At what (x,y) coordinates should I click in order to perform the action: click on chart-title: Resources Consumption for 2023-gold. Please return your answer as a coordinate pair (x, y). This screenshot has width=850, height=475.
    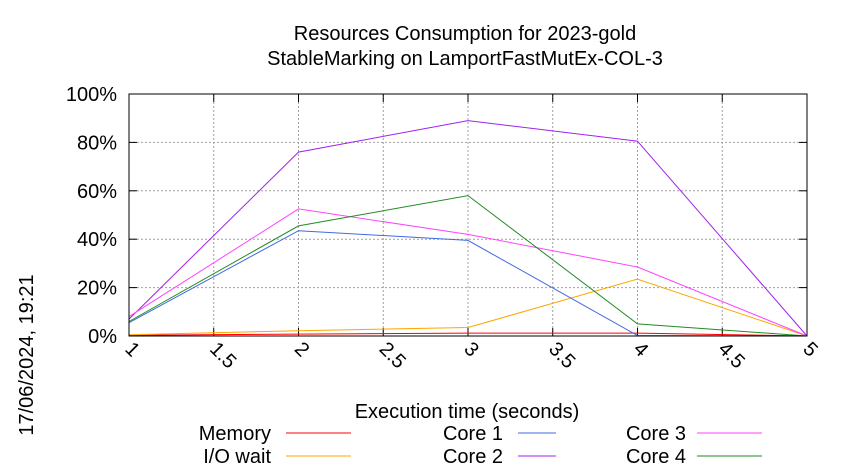
    Looking at the image, I should click on (465, 34).